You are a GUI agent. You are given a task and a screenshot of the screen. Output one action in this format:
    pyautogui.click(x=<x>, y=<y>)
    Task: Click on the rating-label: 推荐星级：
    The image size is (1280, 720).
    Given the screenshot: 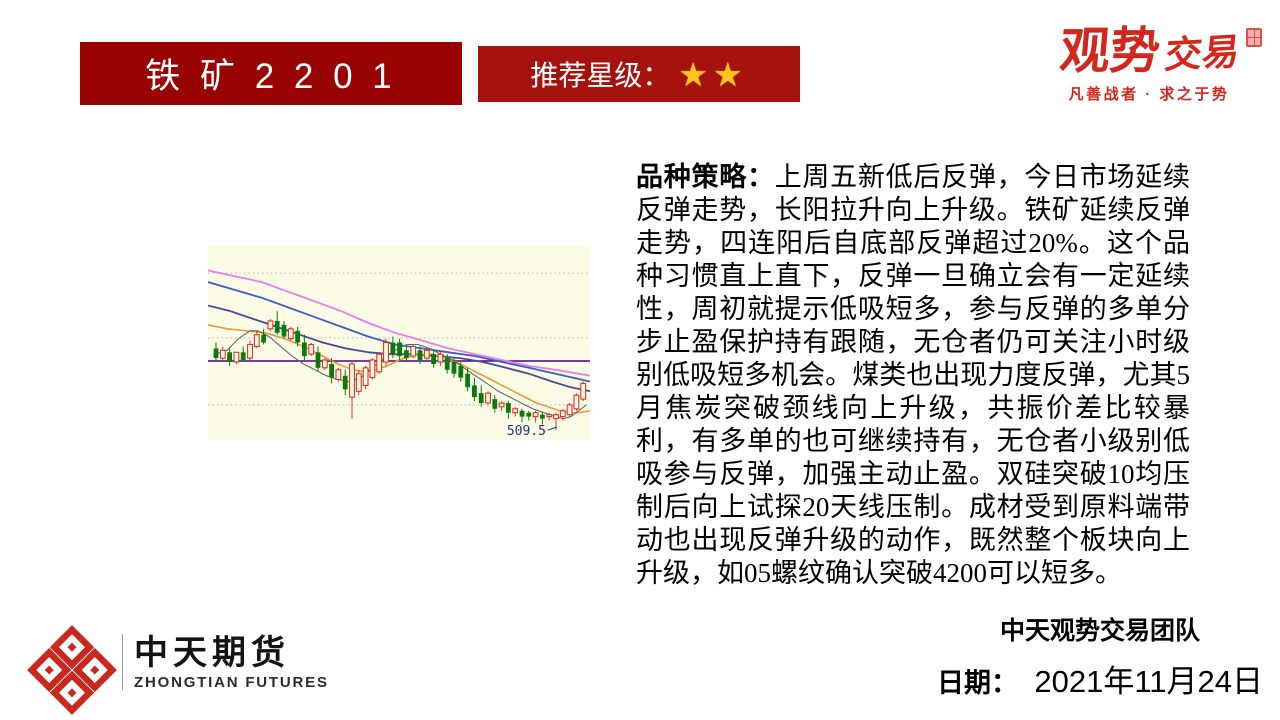 What is the action you would take?
    pyautogui.click(x=600, y=75)
    